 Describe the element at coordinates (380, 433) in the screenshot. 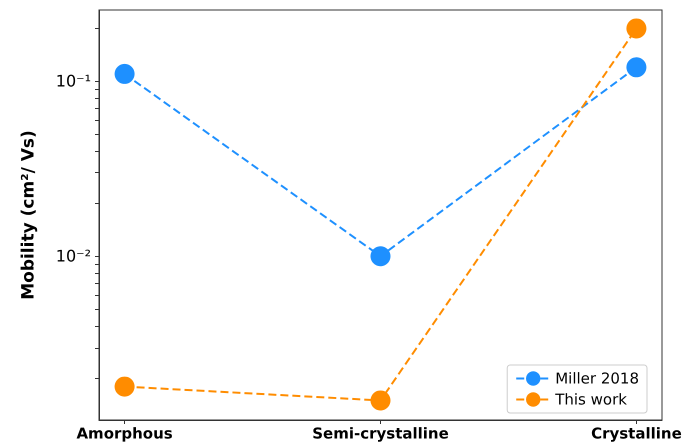

I see `x-tick-label: Semi-crystalline` at that location.